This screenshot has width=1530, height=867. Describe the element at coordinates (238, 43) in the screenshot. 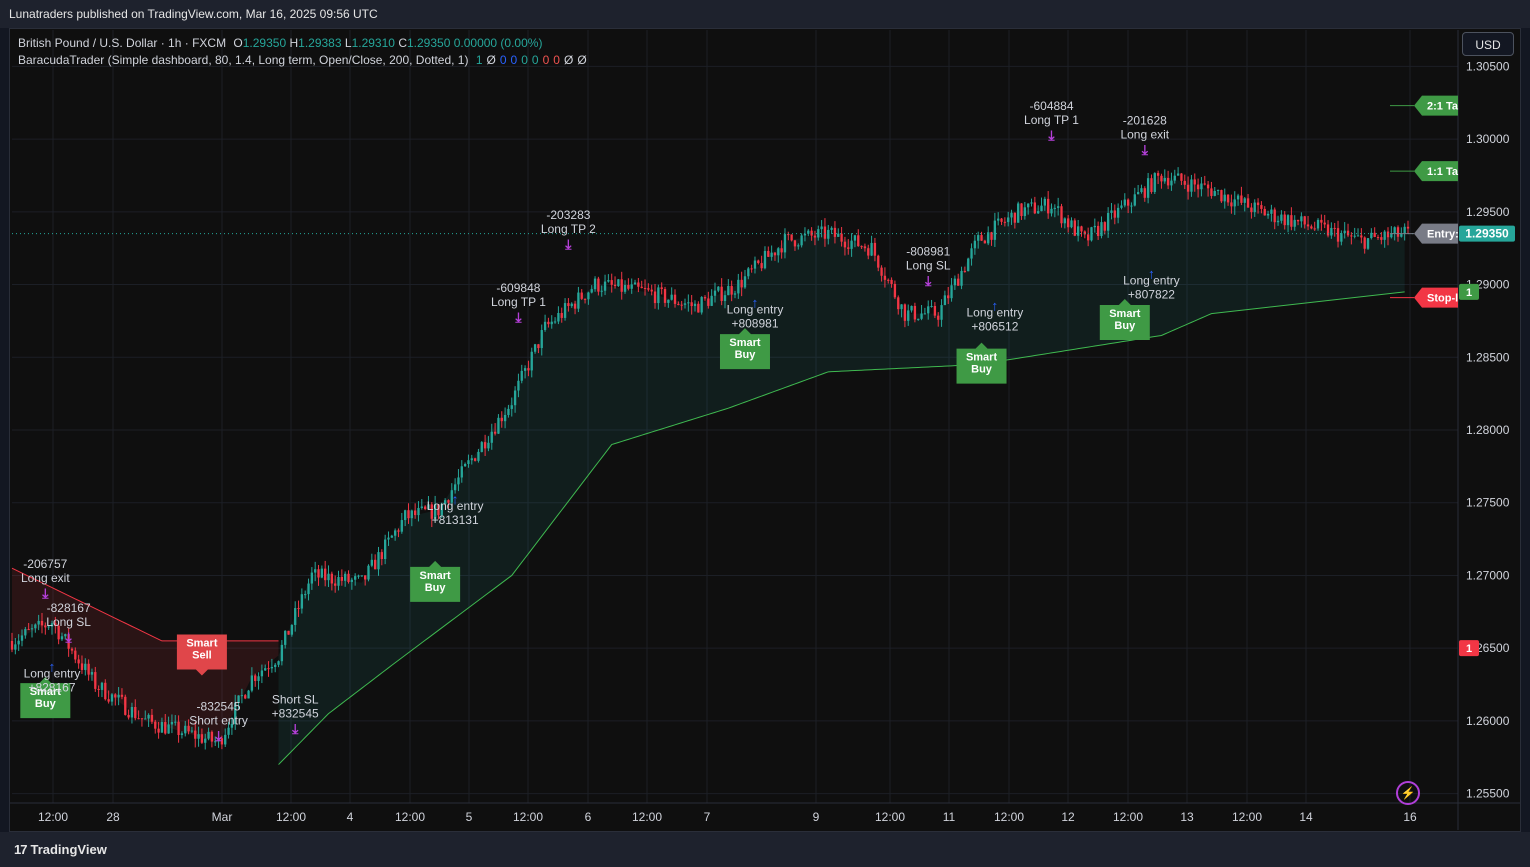

I see `open-label: O` at that location.